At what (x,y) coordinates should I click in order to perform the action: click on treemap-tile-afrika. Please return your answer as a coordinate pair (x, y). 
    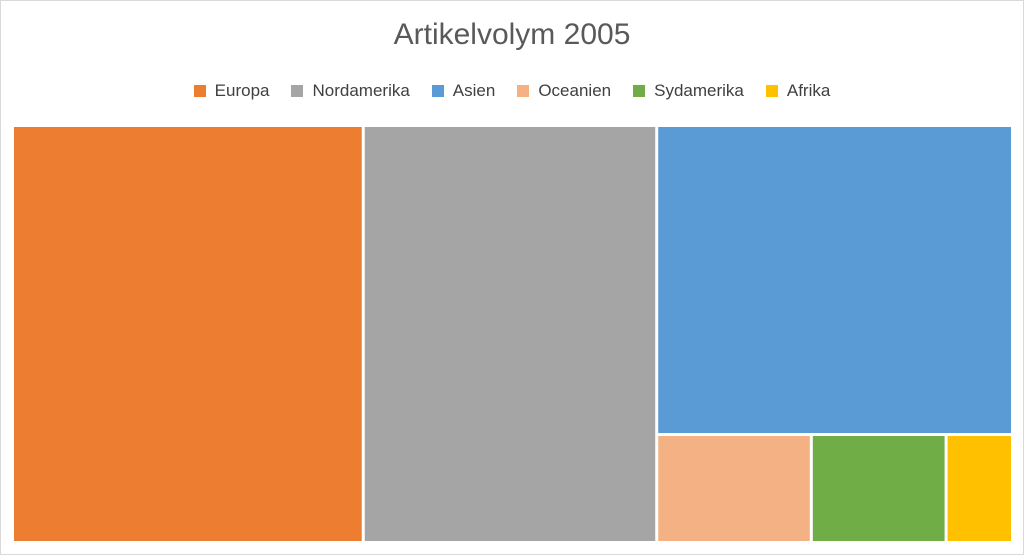
    Looking at the image, I should click on (979, 488).